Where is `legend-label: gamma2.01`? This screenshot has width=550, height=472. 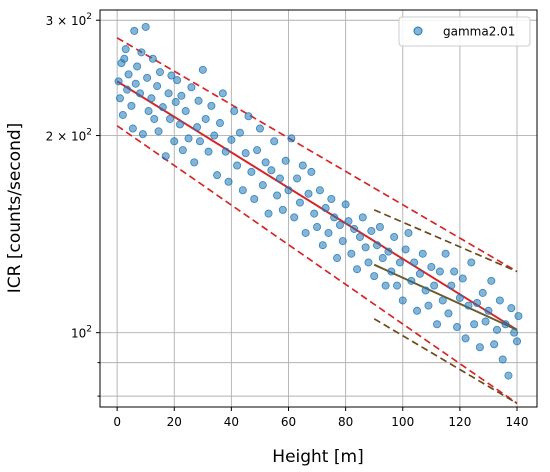
legend-label: gamma2.01 is located at coordinates (479, 32).